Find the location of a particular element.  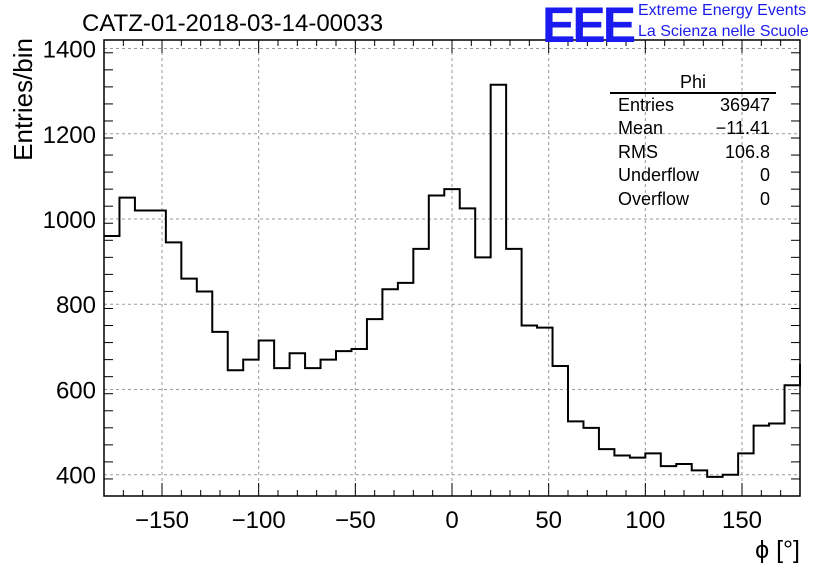

stats-label: Overflow is located at coordinates (654, 198).